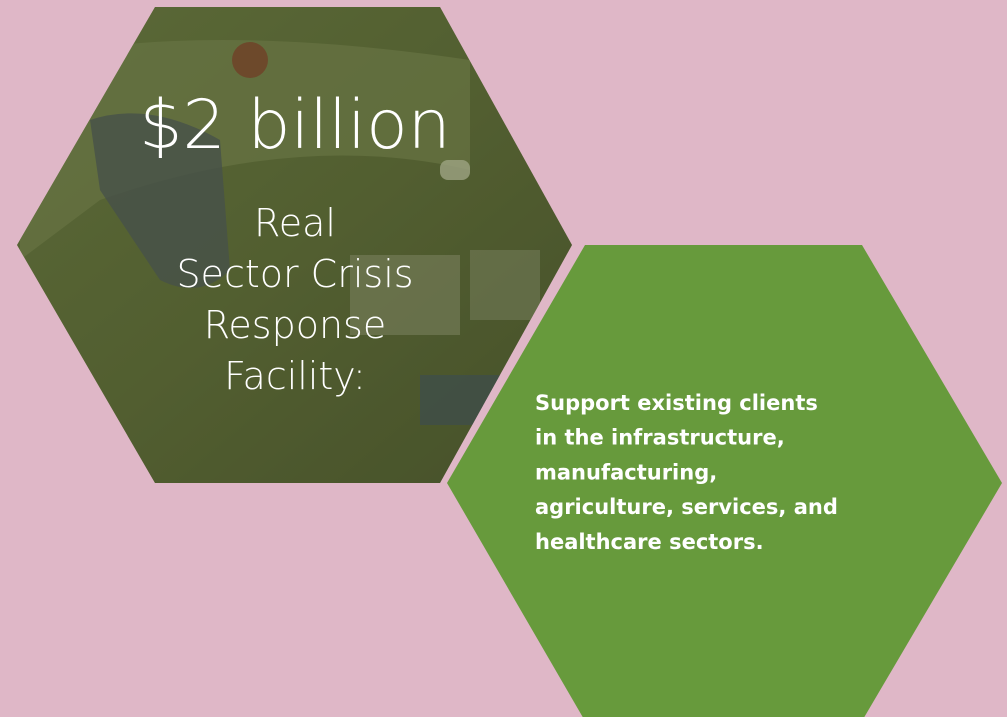  Describe the element at coordinates (686, 507) in the screenshot. I see `description-line: agriculture, services, and` at that location.